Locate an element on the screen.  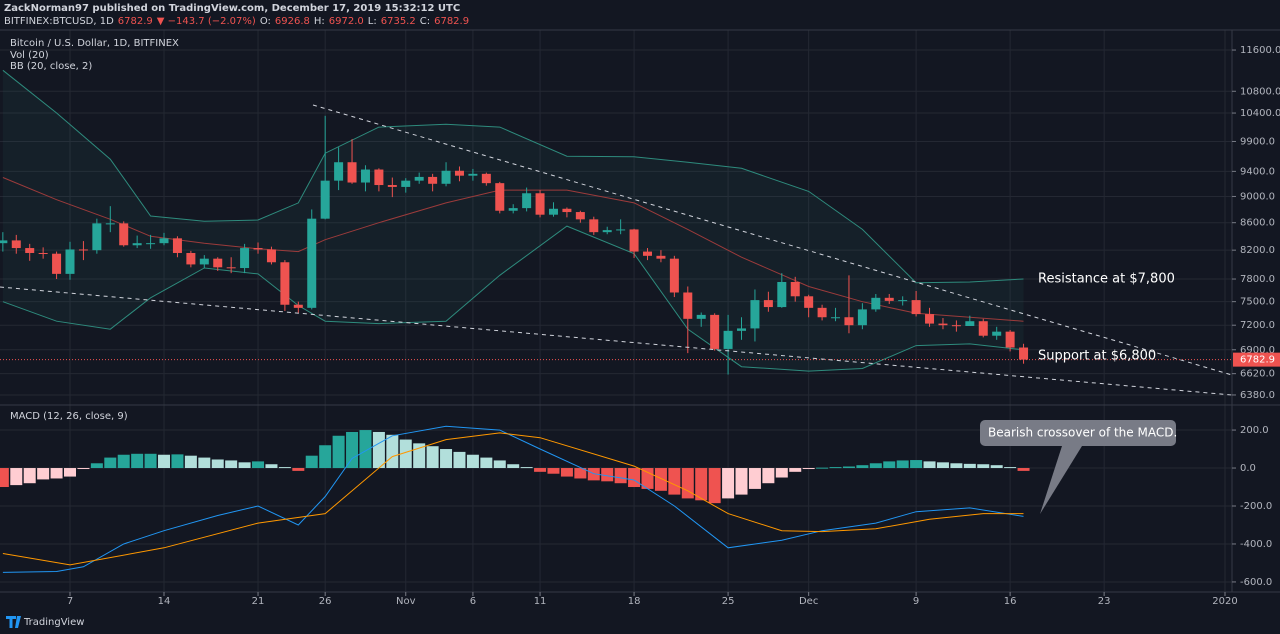
annotation: Resistance at $7,800 is located at coordinates (1106, 279).